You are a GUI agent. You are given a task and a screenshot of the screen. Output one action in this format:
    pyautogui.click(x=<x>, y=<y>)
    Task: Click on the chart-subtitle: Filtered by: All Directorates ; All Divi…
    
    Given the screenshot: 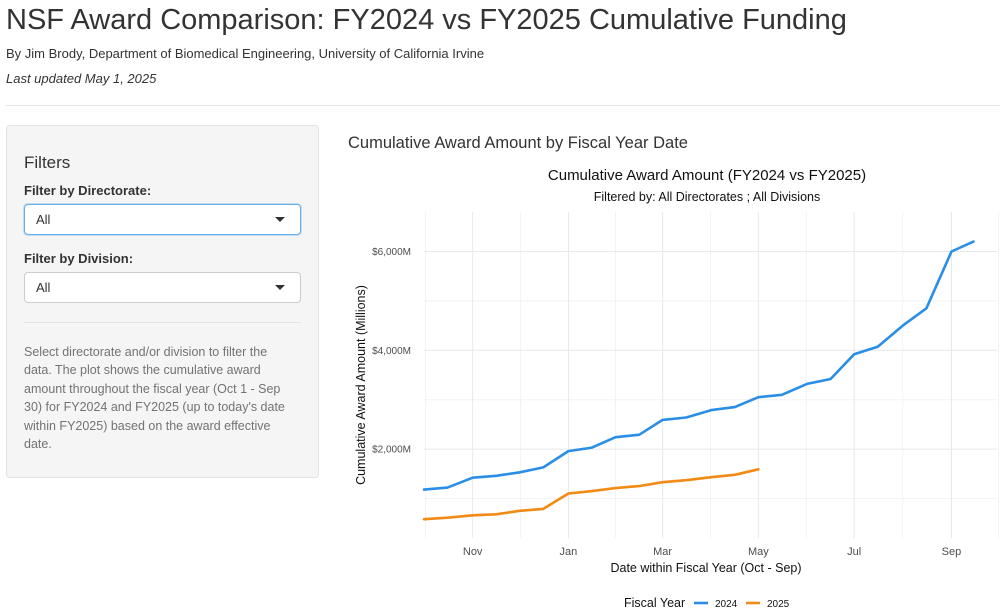 What is the action you would take?
    pyautogui.click(x=707, y=197)
    